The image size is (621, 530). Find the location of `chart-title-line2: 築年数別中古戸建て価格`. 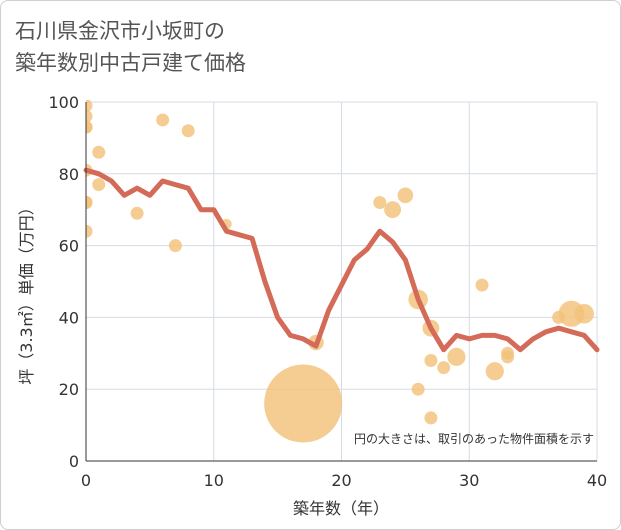

chart-title-line2: 築年数別中古戸建て価格 is located at coordinates (130, 63).